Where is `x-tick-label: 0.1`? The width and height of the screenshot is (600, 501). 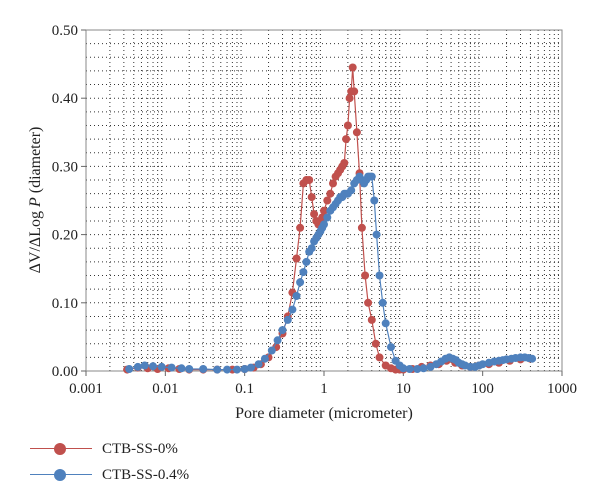 x-tick-label: 0.1 is located at coordinates (244, 389).